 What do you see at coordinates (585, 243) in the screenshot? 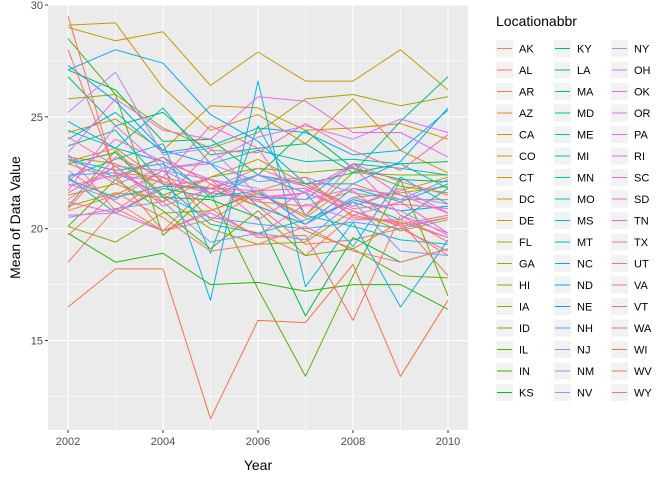
I see `legend-label-mt: MT` at bounding box center [585, 243].